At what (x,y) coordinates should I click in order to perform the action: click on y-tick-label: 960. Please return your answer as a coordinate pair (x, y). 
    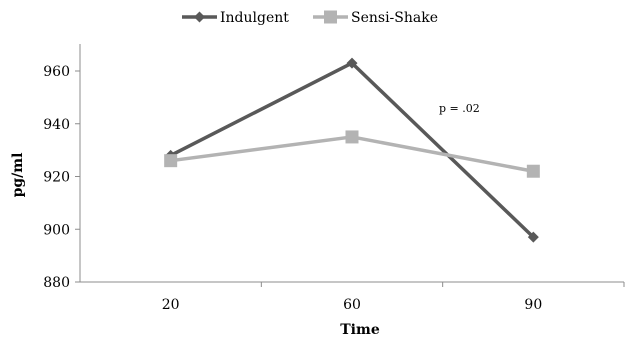
    Looking at the image, I should click on (56, 72).